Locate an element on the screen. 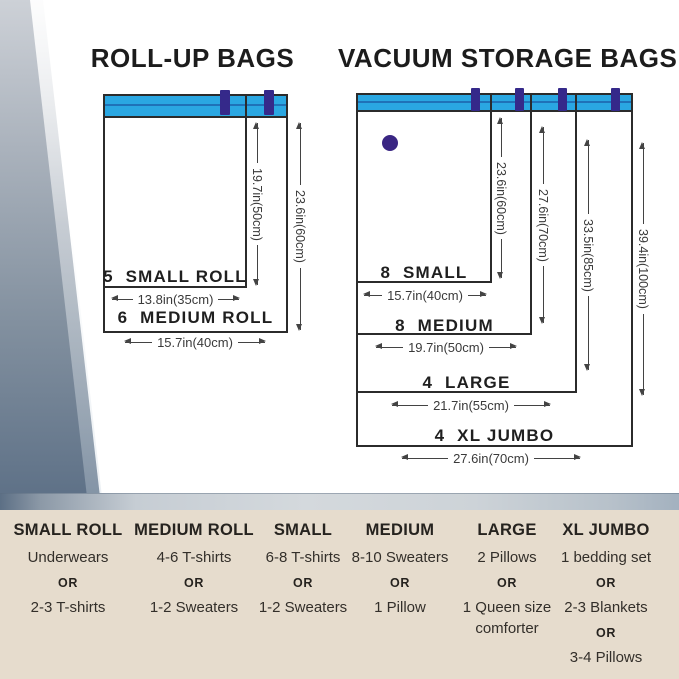  vacuum-bag-divider-large is located at coordinates (576, 243).